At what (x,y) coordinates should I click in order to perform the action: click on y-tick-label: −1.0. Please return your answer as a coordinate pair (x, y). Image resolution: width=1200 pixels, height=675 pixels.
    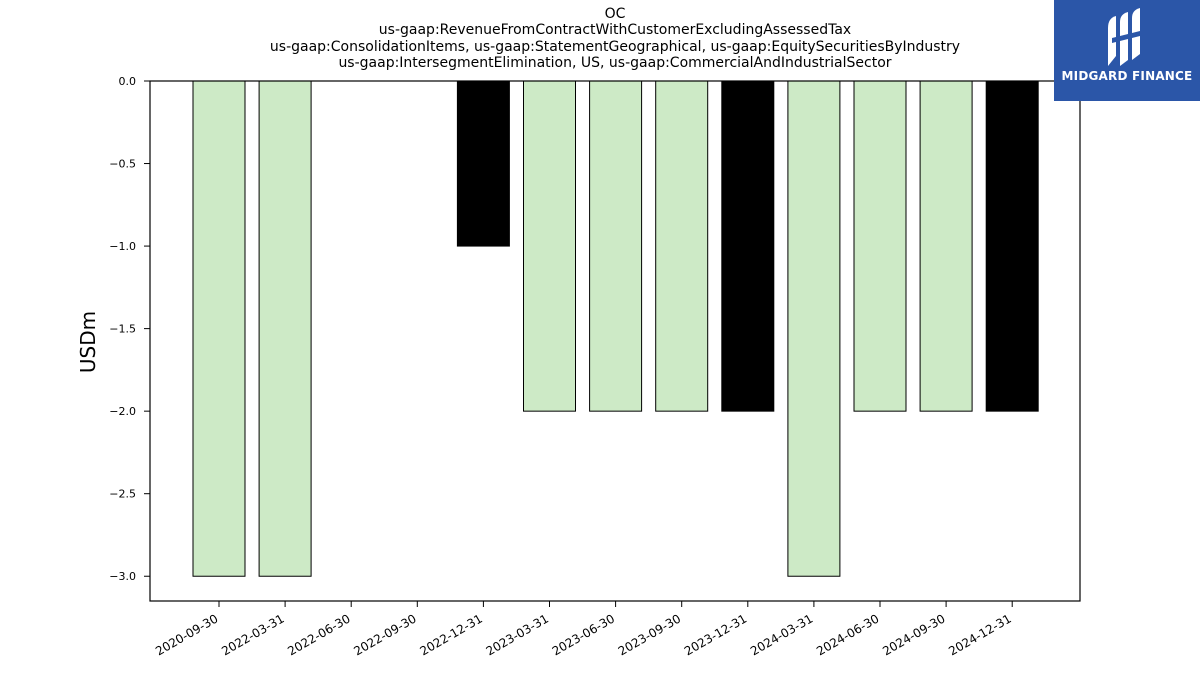
    Looking at the image, I should click on (122, 246).